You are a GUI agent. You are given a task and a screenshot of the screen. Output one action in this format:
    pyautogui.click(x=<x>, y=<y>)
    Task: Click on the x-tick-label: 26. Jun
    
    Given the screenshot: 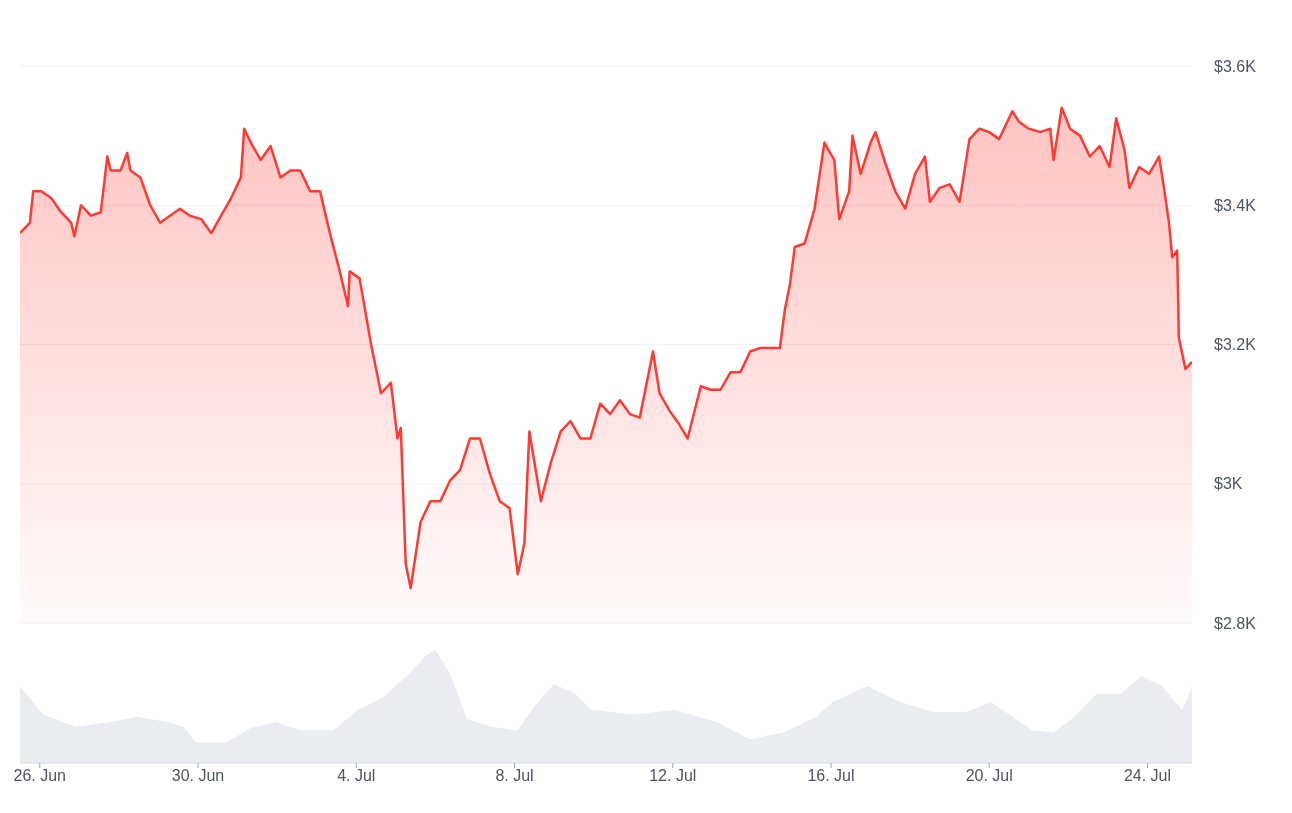 What is the action you would take?
    pyautogui.click(x=40, y=776)
    